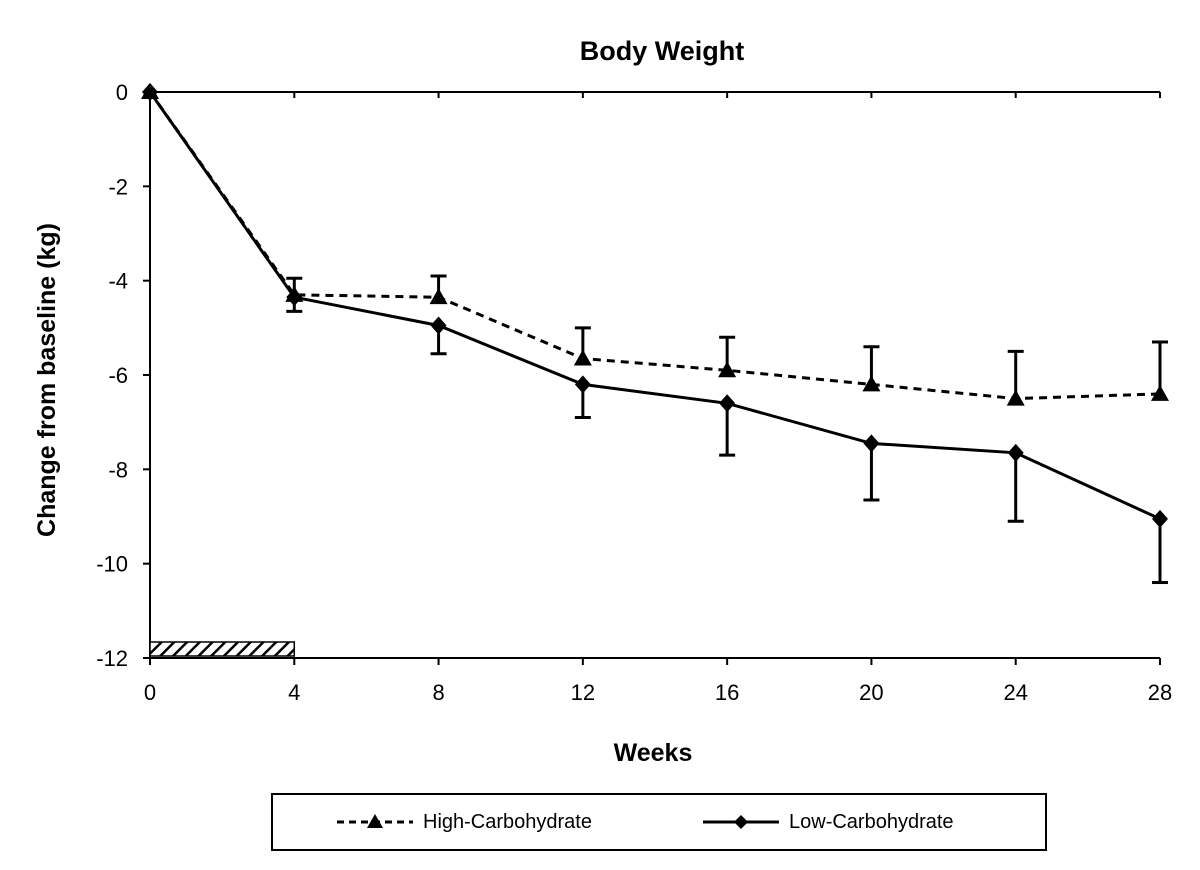 The height and width of the screenshot is (870, 1200). Describe the element at coordinates (1160, 692) in the screenshot. I see `x-tick-label: 28` at that location.